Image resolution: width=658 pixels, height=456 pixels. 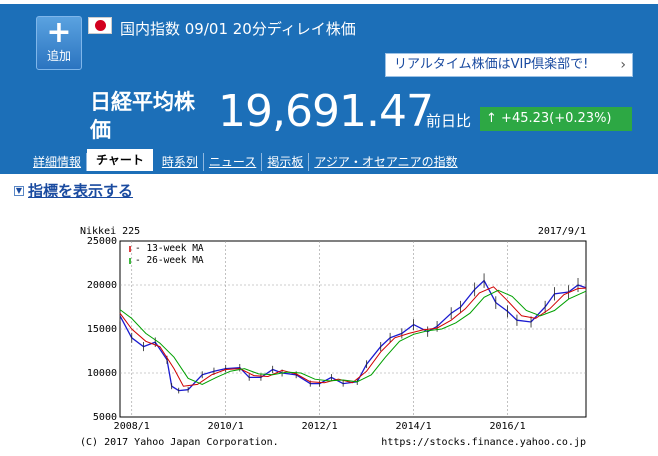 I want to click on y-tick-label: 25000, so click(x=102, y=241).